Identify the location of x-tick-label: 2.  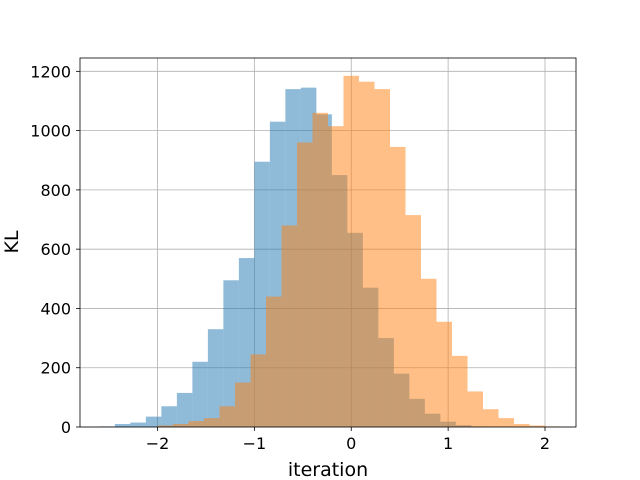
(545, 443).